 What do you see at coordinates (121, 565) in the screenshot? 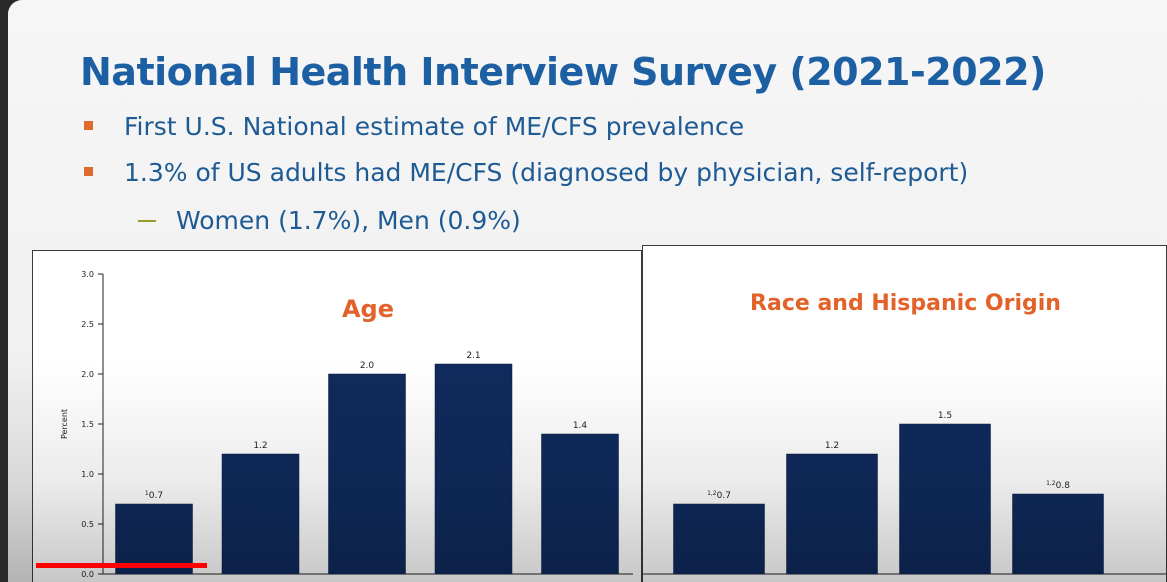
I see `video-progress-bar` at bounding box center [121, 565].